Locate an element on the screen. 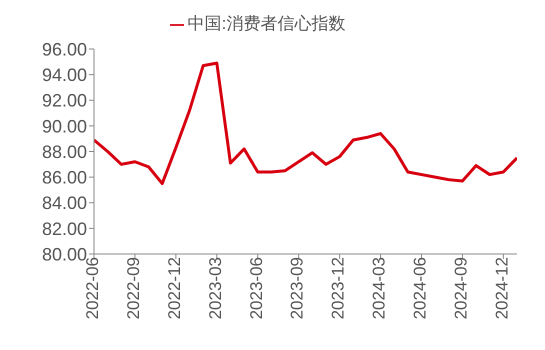 This screenshot has height=350, width=545. x-tick-label: 2023-03 is located at coordinates (215, 288).